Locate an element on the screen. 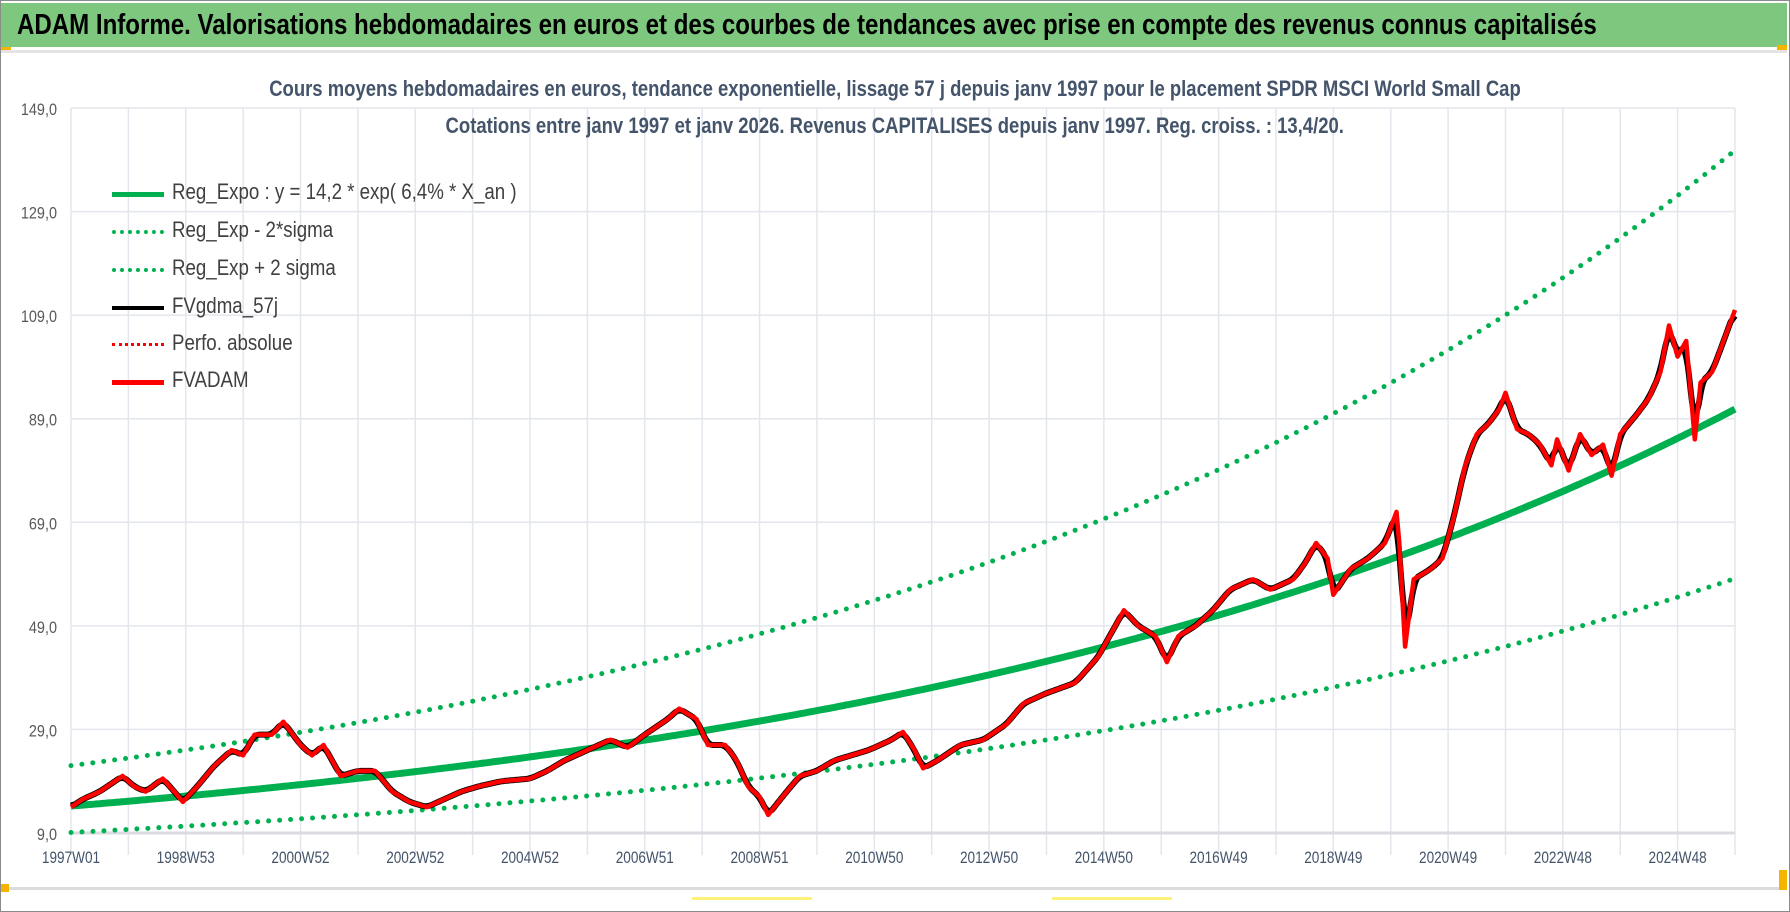 This screenshot has width=1790, height=912. x-tick-label: 2008W51 is located at coordinates (759, 858).